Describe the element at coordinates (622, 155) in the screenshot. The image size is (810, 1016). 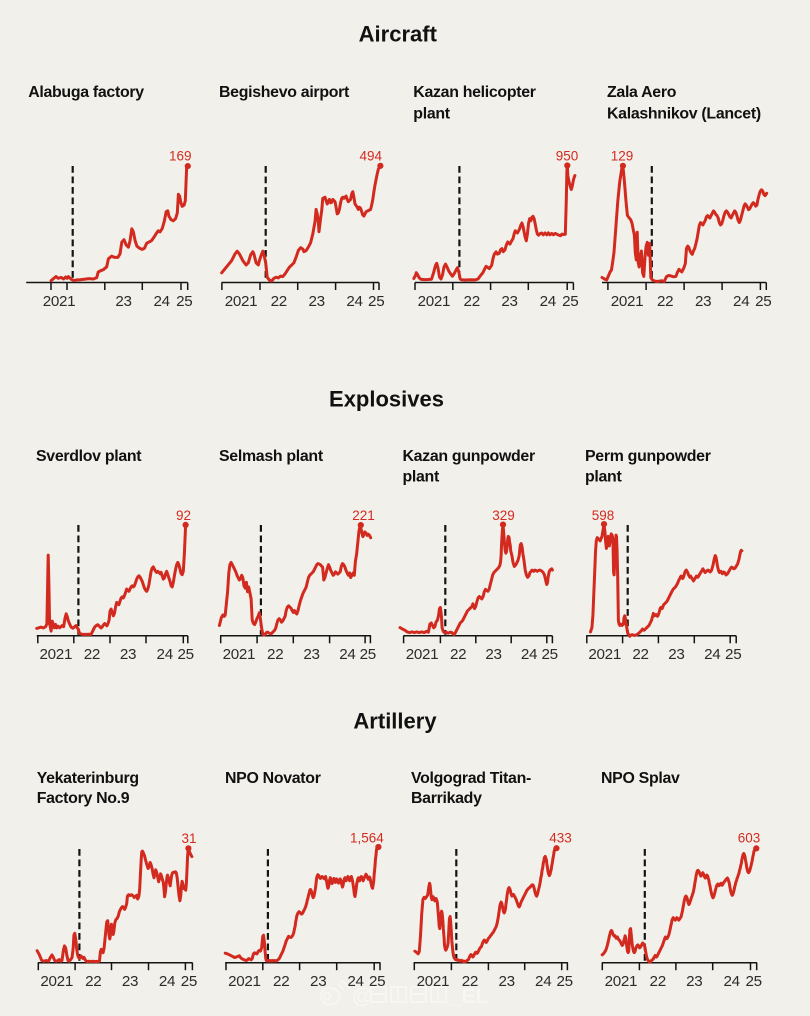
I see `svg-text: 129` at that location.